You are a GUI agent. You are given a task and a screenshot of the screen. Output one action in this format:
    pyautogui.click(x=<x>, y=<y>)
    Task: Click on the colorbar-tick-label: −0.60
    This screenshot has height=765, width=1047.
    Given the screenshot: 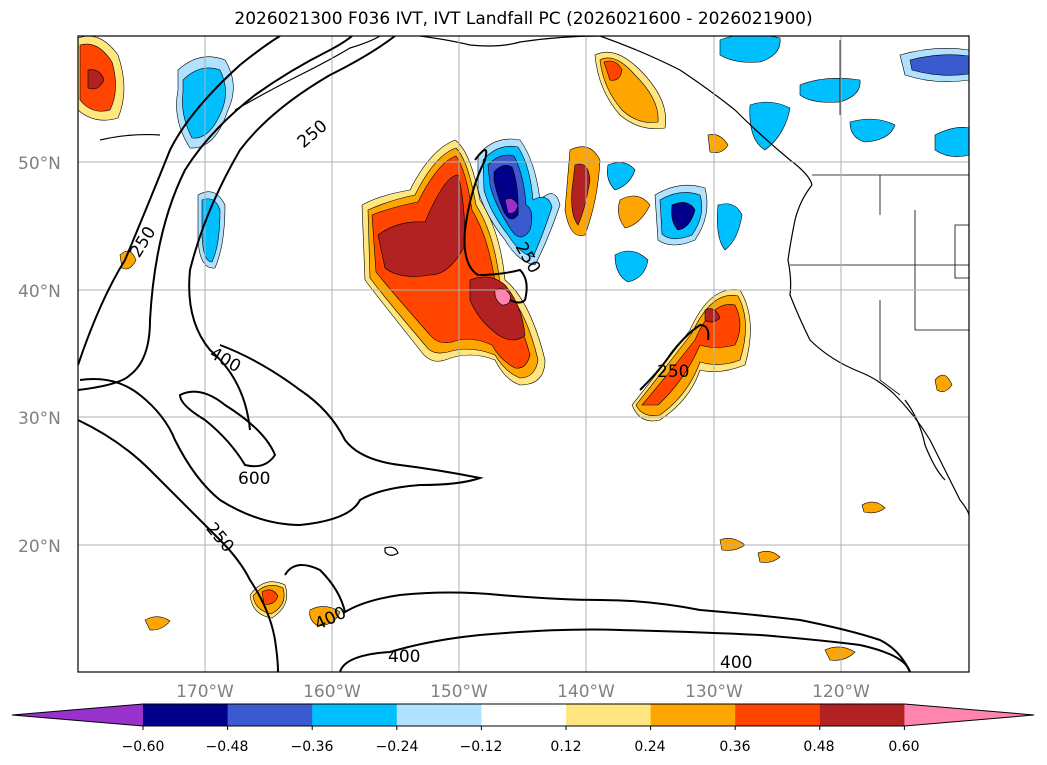 What is the action you would take?
    pyautogui.click(x=143, y=747)
    